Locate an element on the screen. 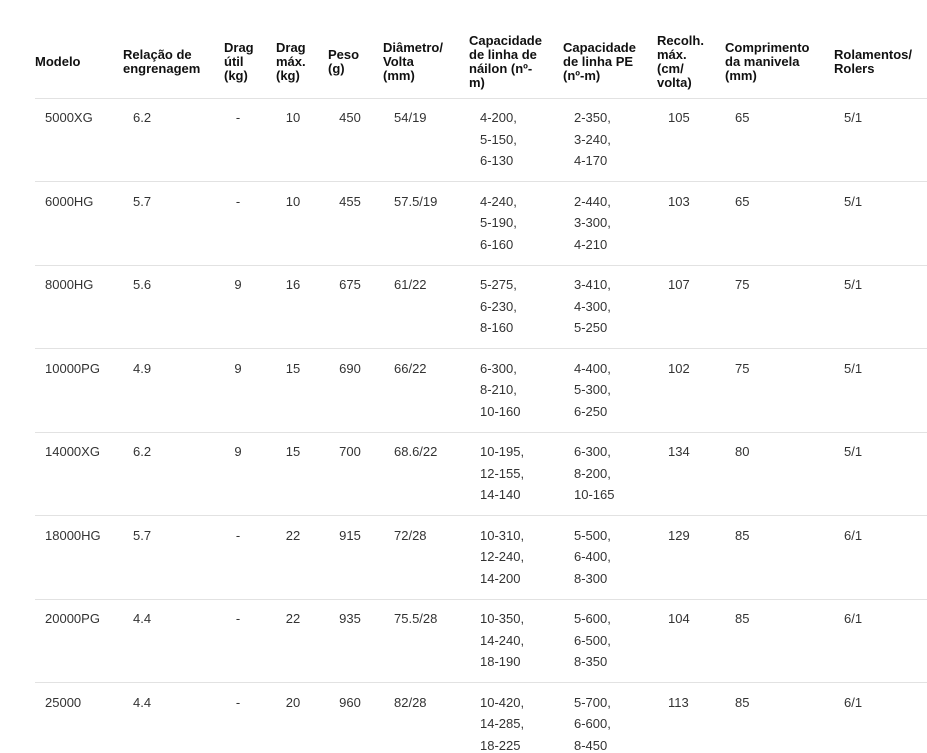  cell-line: 5.7 is located at coordinates (142, 201).